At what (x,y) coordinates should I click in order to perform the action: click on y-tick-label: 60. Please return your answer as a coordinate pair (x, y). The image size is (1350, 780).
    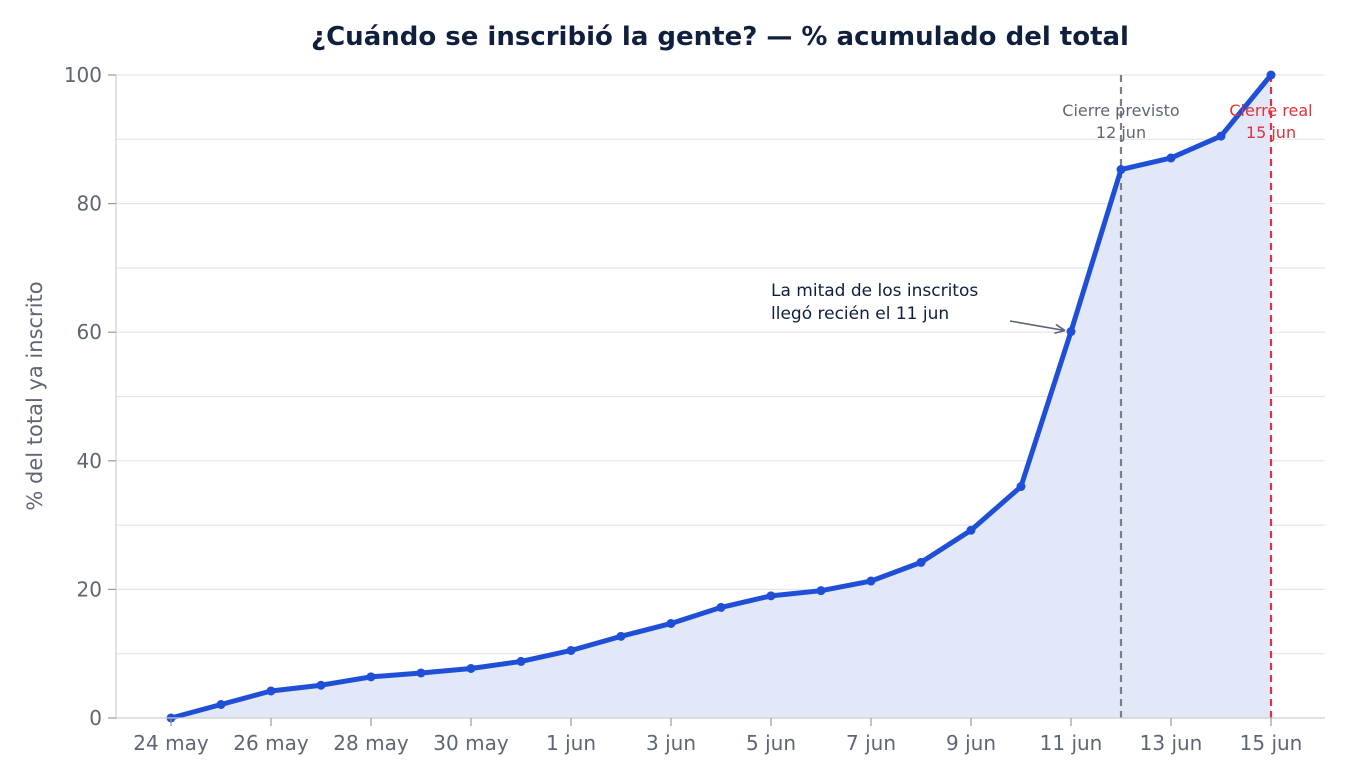
    Looking at the image, I should click on (89, 332).